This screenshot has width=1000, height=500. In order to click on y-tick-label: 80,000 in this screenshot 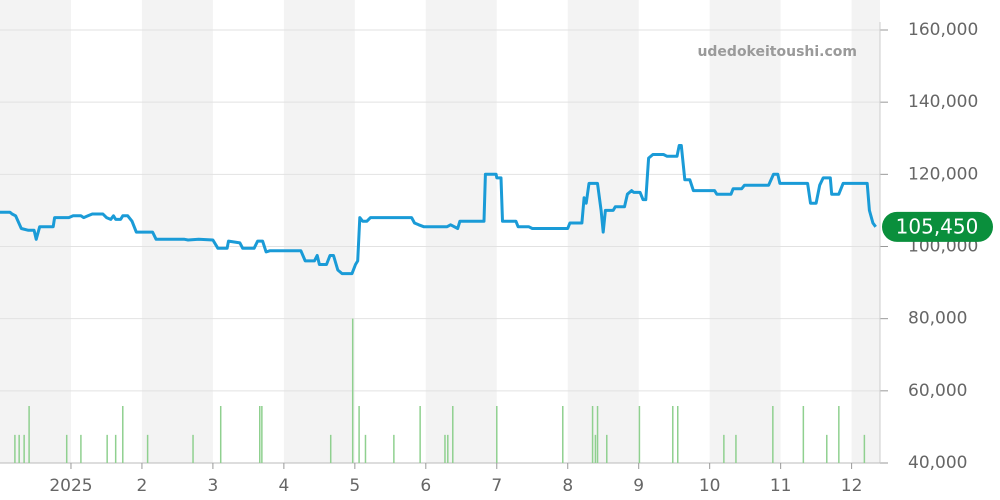, I will do `click(937, 319)`.